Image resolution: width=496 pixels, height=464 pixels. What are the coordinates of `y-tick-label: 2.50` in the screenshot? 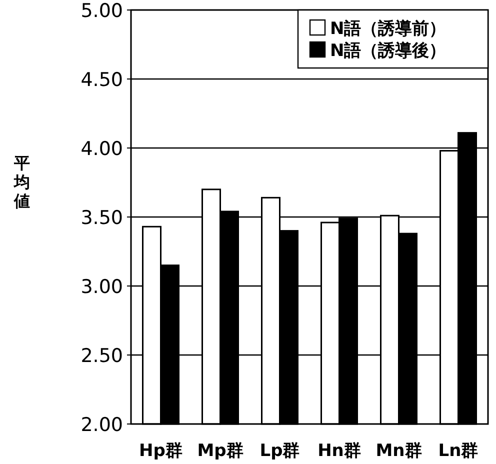 It's located at (101, 356).